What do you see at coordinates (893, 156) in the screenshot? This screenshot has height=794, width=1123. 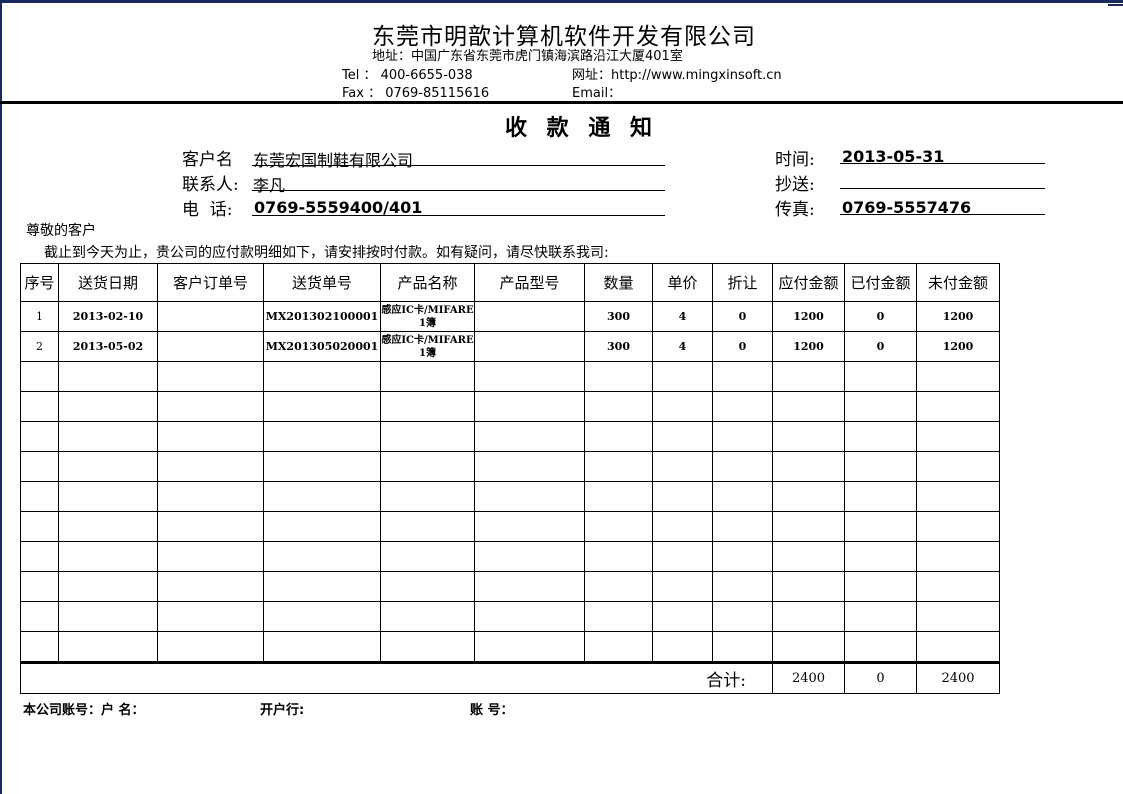 I see `date-value: 2013-05-31` at bounding box center [893, 156].